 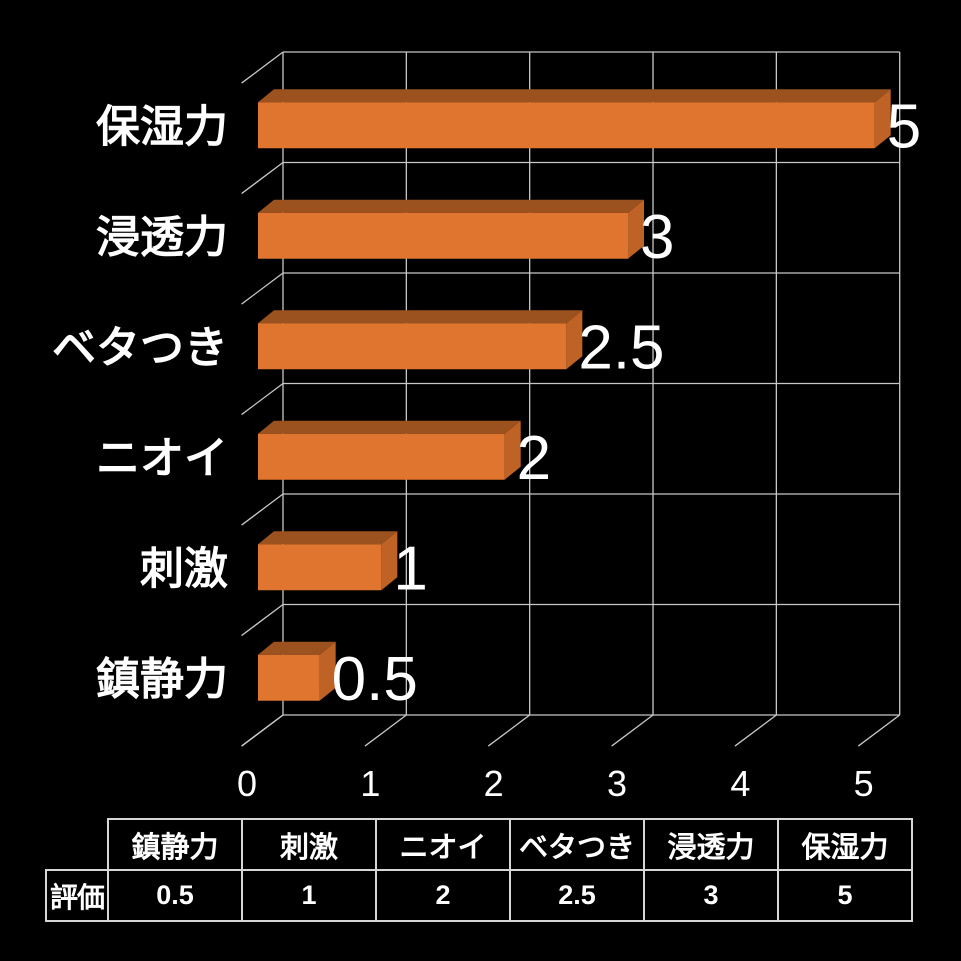 I want to click on table-value-1: 1, so click(x=309, y=895).